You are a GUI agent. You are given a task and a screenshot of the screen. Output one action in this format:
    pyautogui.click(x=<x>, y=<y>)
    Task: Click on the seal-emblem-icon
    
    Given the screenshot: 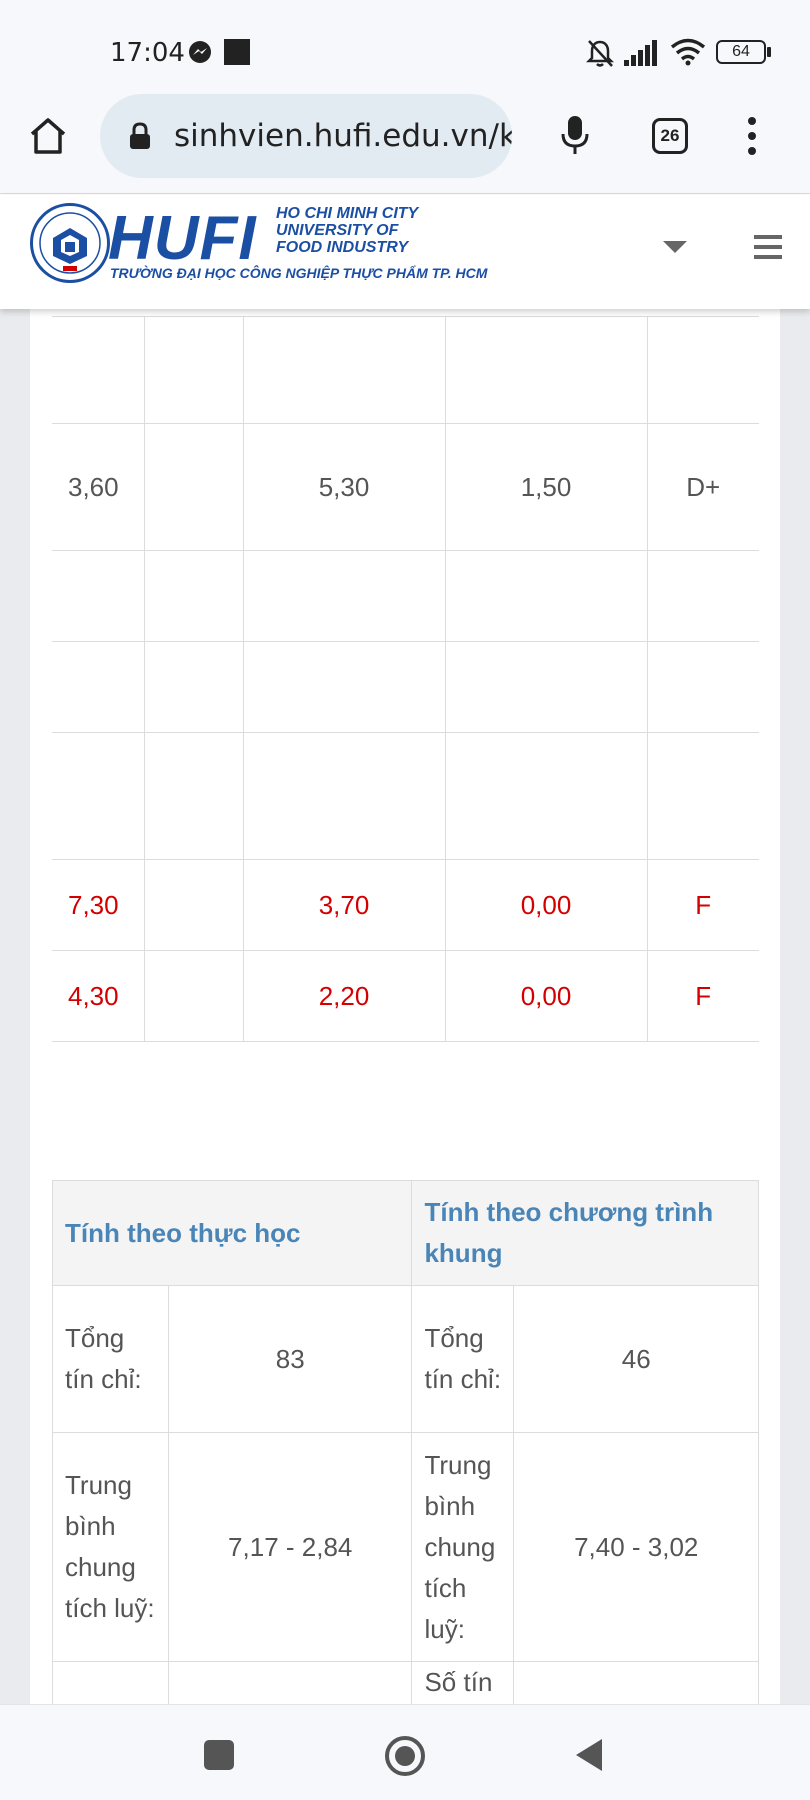 What is the action you would take?
    pyautogui.click(x=70, y=243)
    